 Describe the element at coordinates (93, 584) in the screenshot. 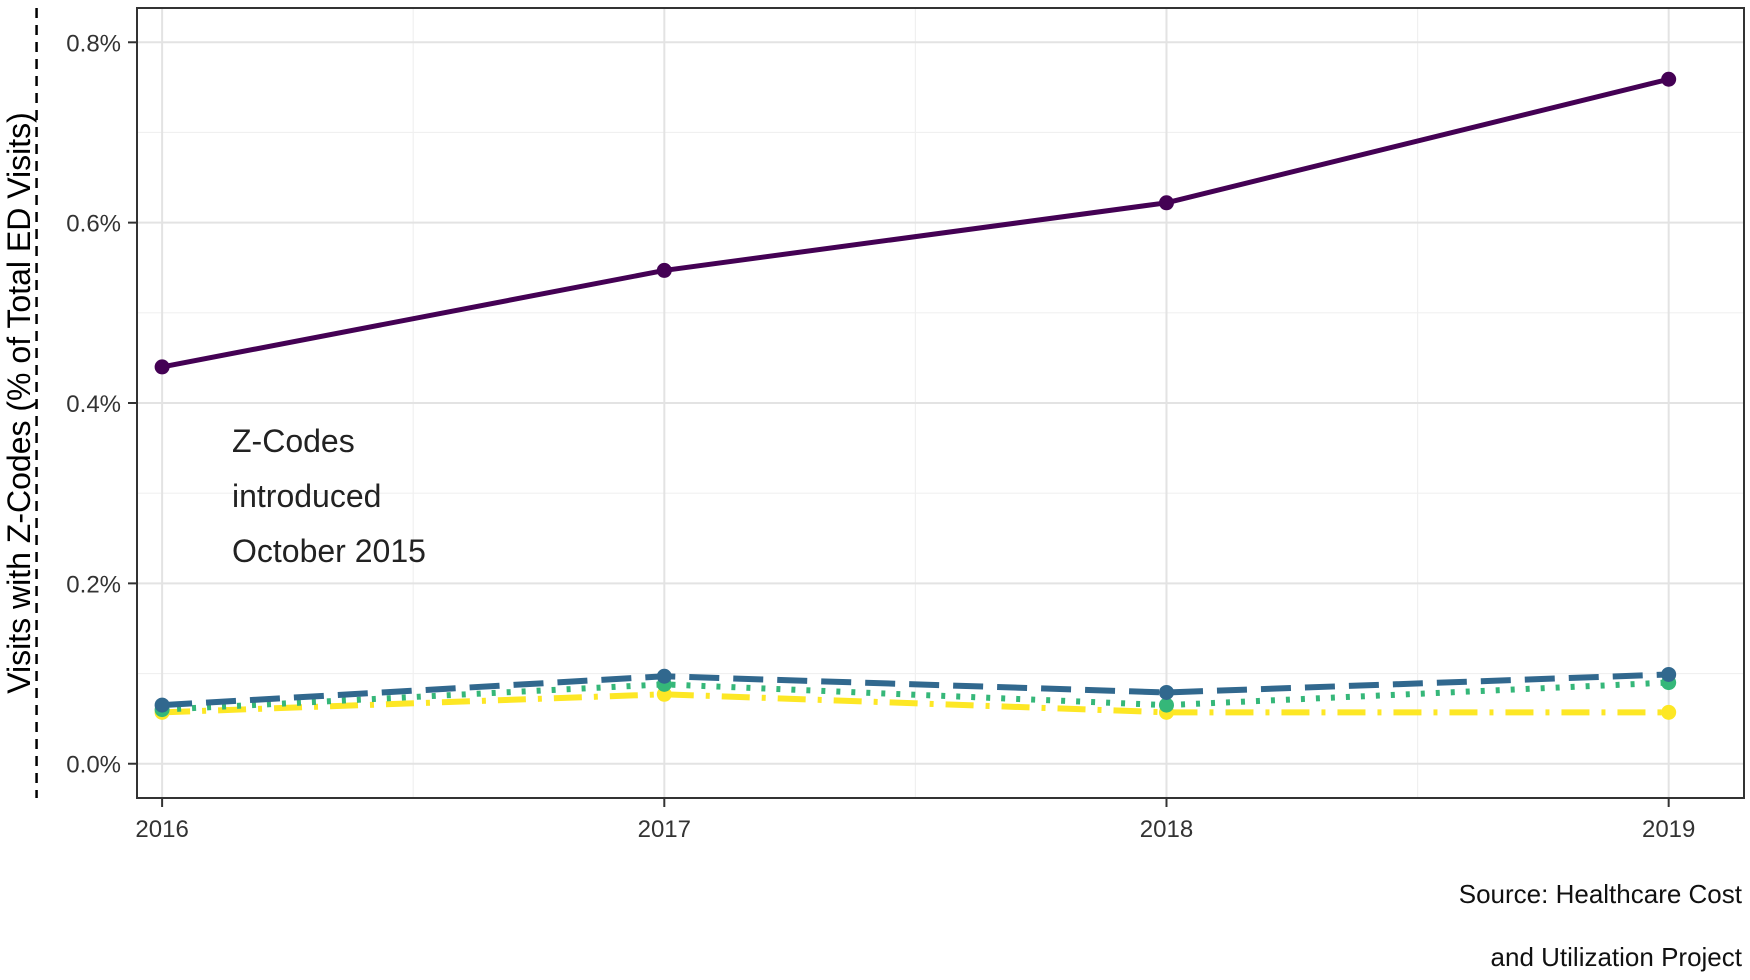

I see `y-tick-label: 0.2%` at that location.